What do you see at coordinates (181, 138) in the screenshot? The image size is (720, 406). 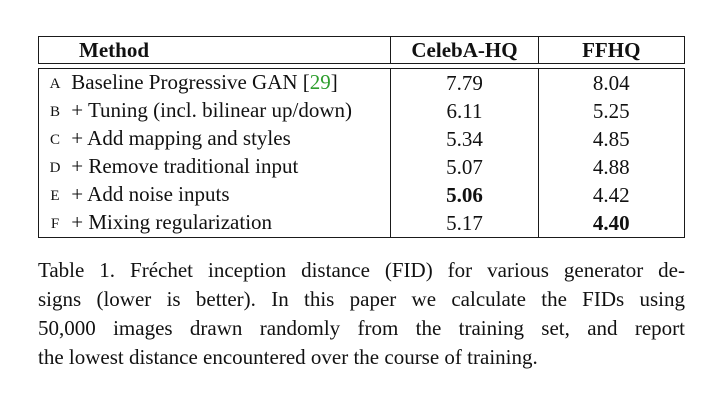 I see `method-label: + Add mapping and styles` at bounding box center [181, 138].